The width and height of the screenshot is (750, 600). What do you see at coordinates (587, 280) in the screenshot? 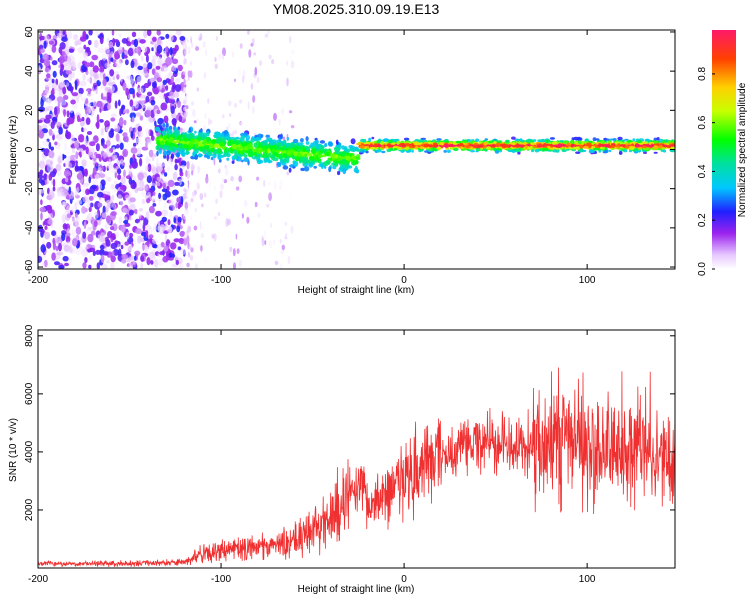
I see `x-tick-label: 100` at bounding box center [587, 280].